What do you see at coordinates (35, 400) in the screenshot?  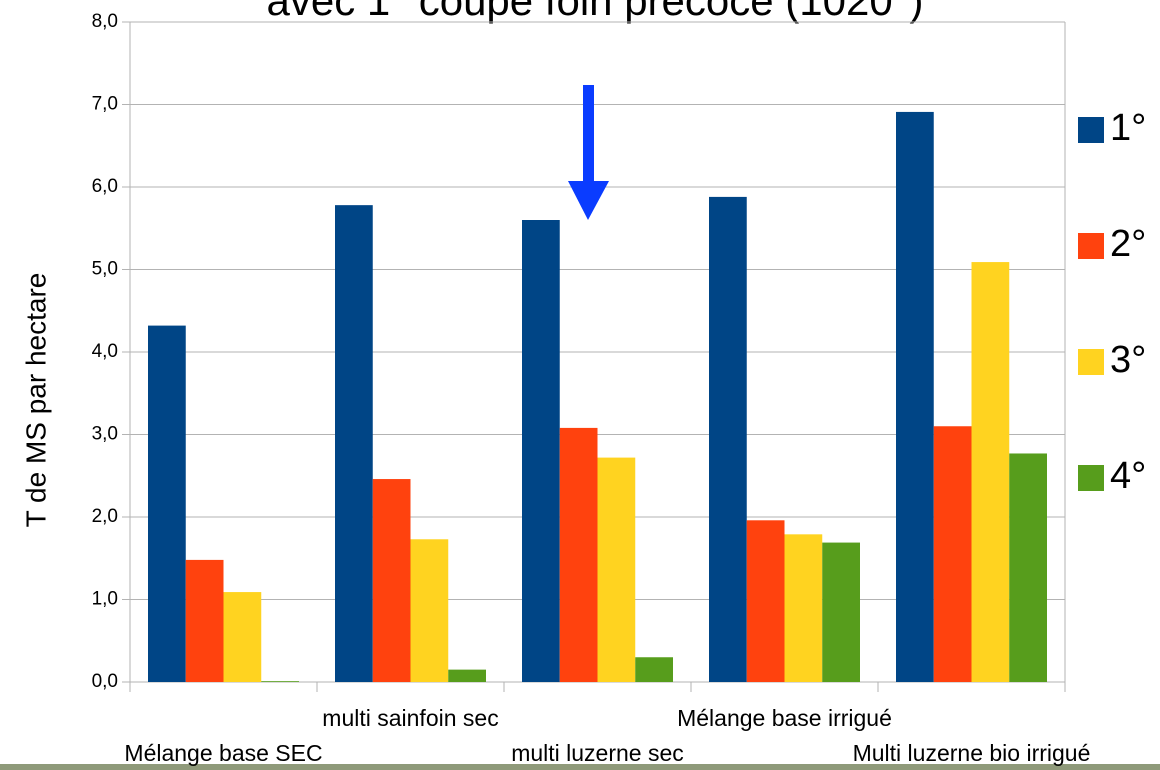 I see `y-axis-title: T de MS par hectare` at bounding box center [35, 400].